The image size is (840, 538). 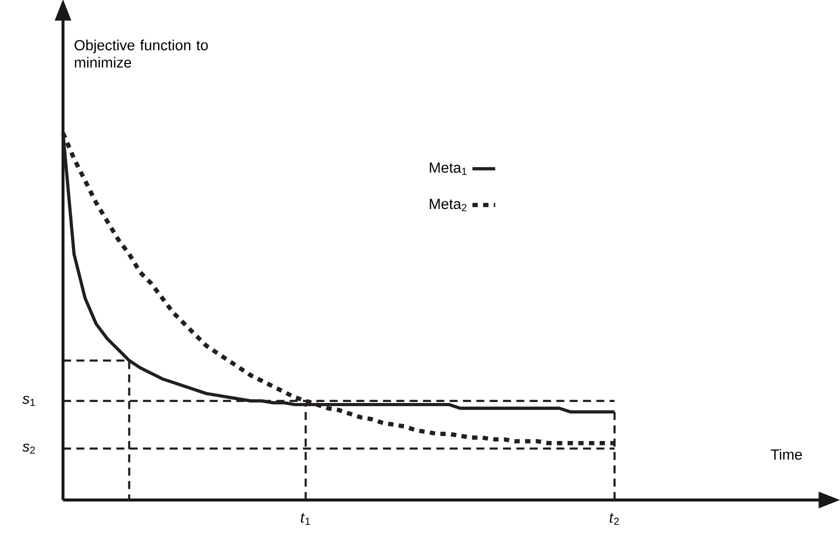 I want to click on ref-line-label: s$_{1}$, so click(x=28, y=401).